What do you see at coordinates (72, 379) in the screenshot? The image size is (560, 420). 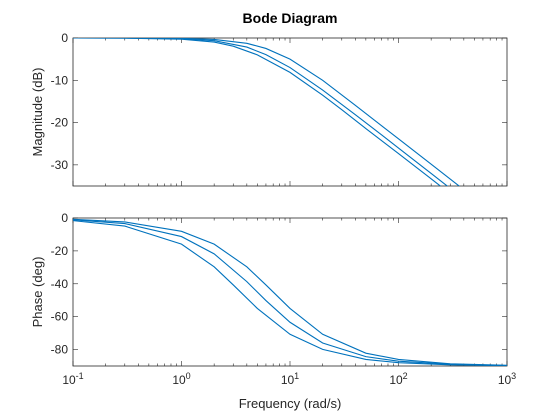 I see `x-tick-label: 10⁻¹` at bounding box center [72, 379].